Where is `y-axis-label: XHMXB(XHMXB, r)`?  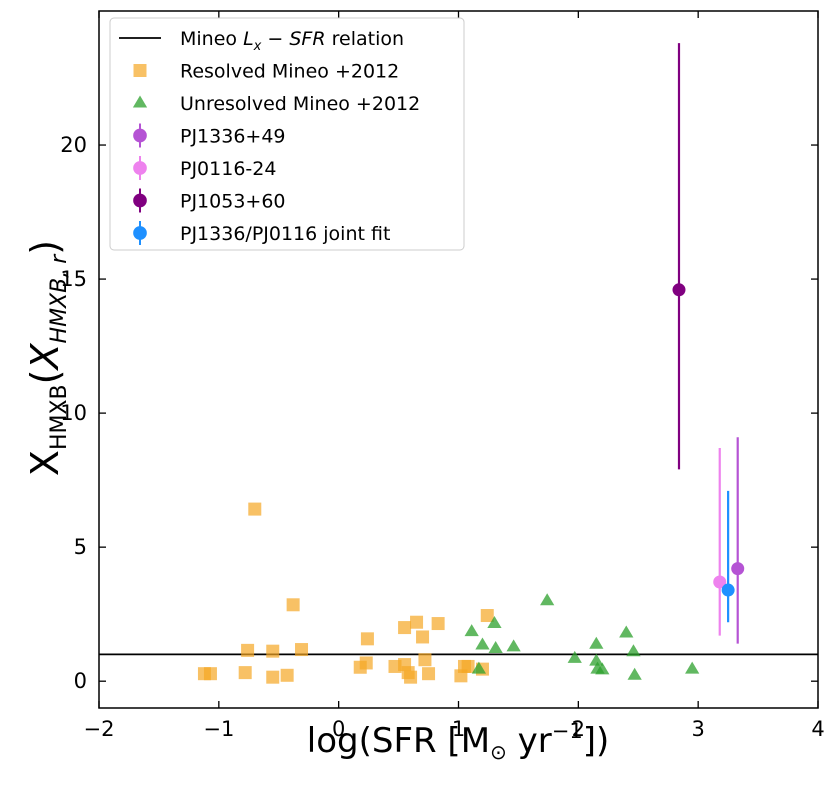 y-axis-label: XHMXB(XHMXB, r) is located at coordinates (47, 358).